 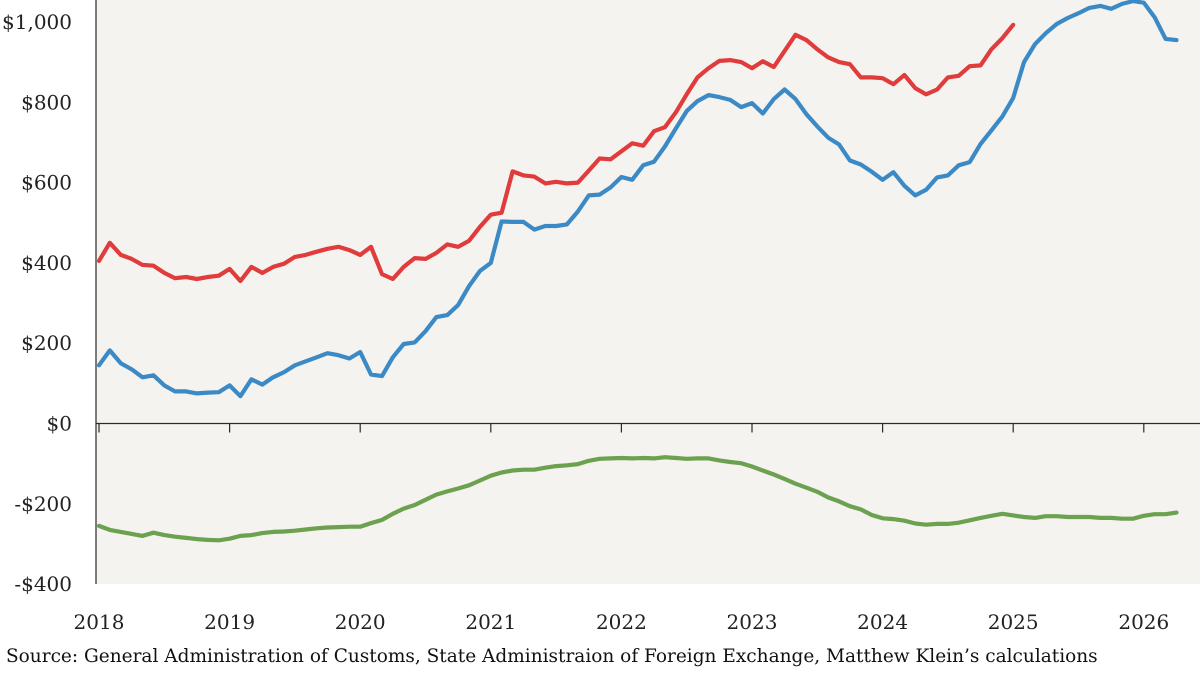 I want to click on x-tick-label: 2025, so click(x=1013, y=622).